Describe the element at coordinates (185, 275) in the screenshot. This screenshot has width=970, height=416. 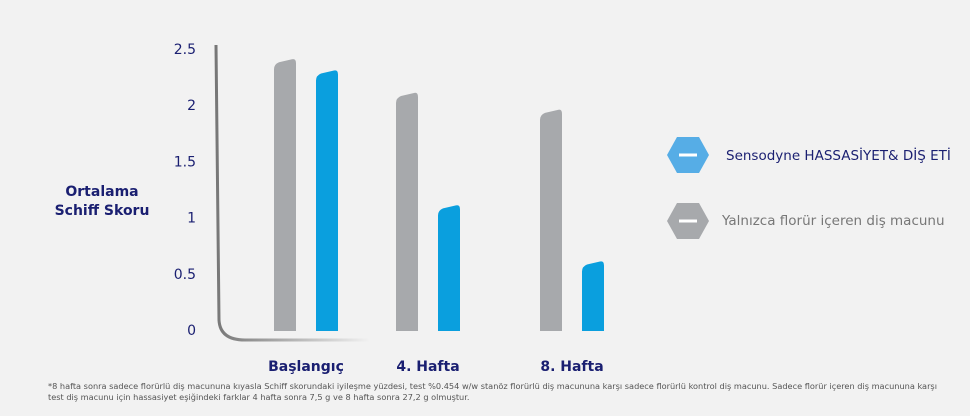
I see `y-tick-label: 0.5` at that location.